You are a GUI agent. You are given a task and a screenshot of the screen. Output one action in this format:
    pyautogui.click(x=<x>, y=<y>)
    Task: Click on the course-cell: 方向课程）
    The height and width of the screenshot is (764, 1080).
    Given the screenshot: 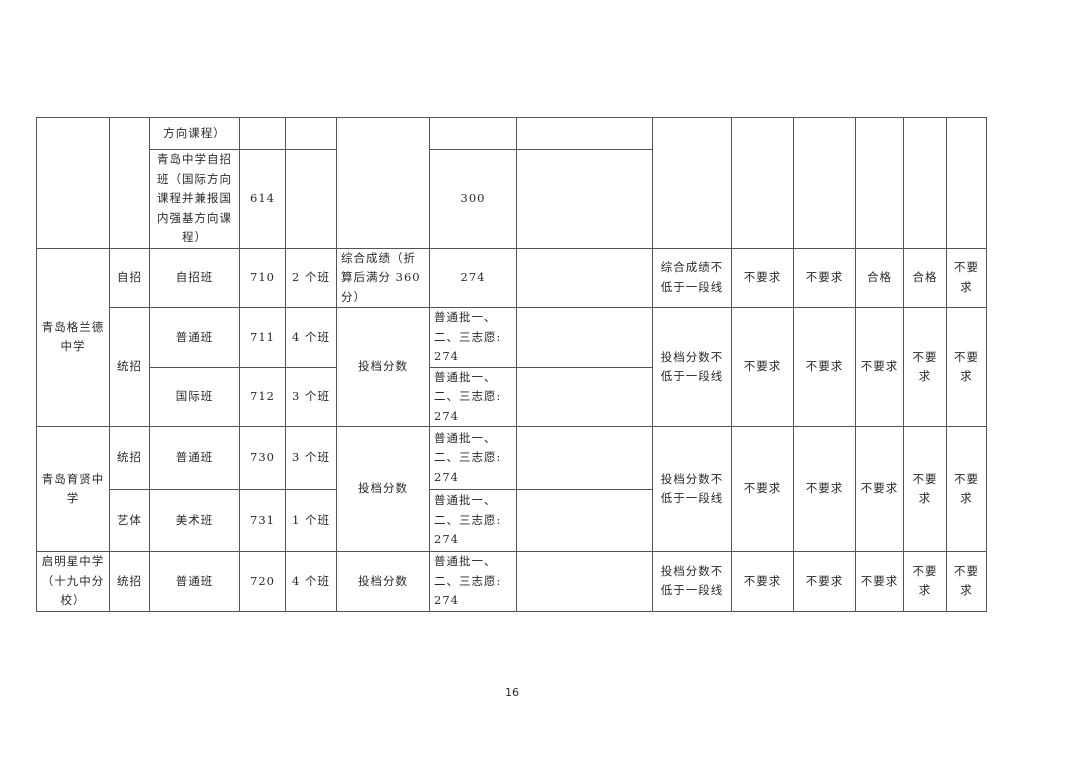 What is the action you would take?
    pyautogui.click(x=194, y=133)
    